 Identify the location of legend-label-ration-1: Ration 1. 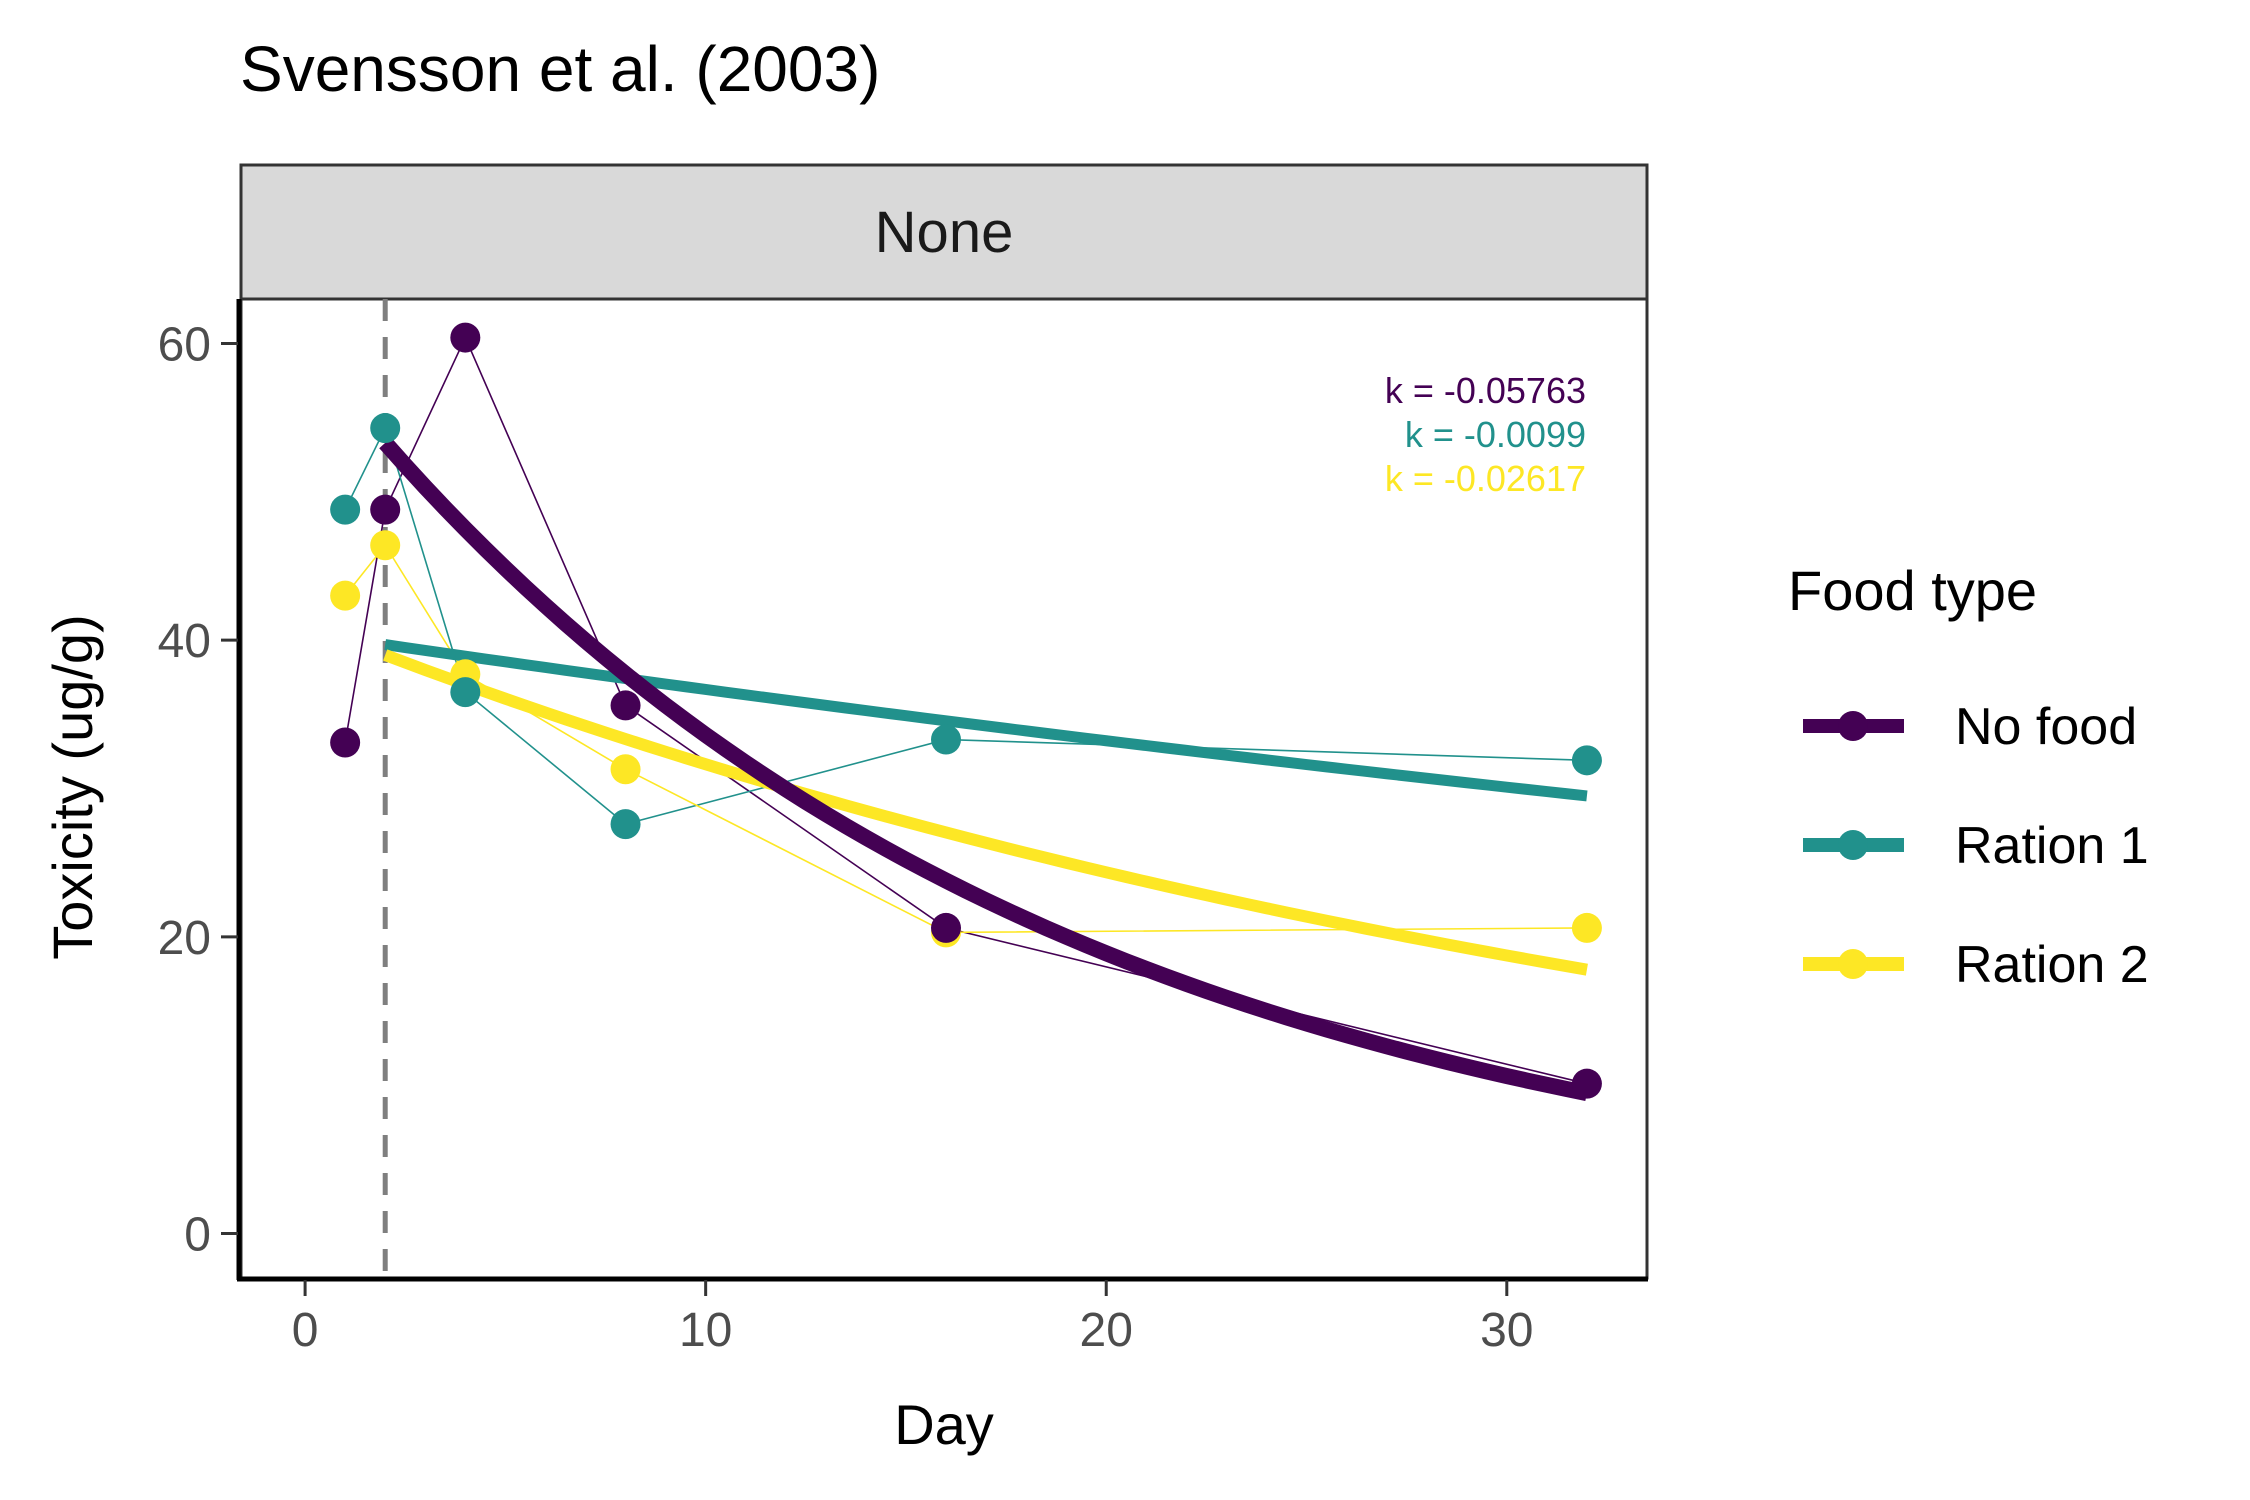
(2052, 846).